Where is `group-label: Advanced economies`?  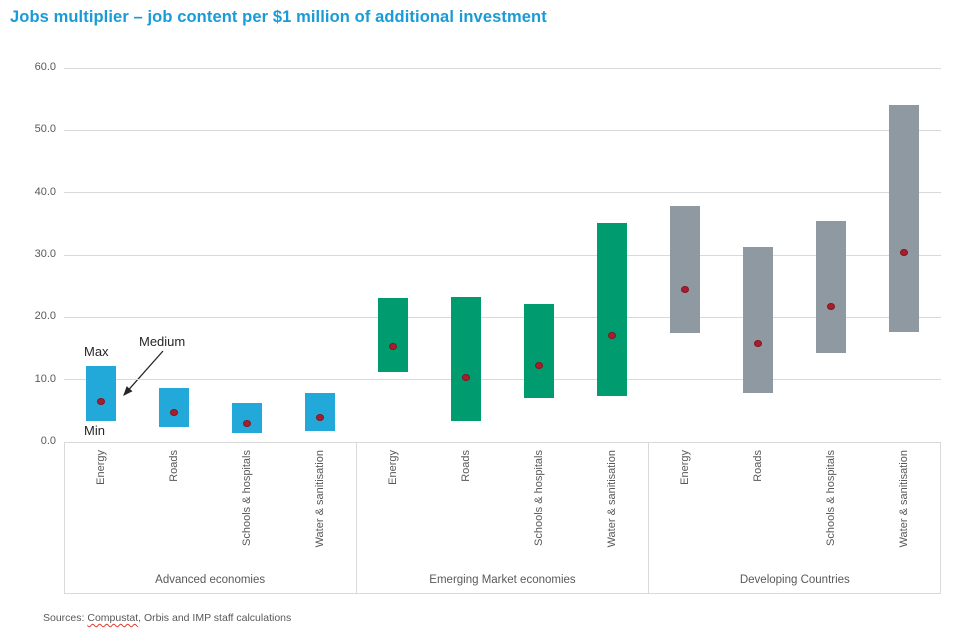
group-label: Advanced economies is located at coordinates (210, 580).